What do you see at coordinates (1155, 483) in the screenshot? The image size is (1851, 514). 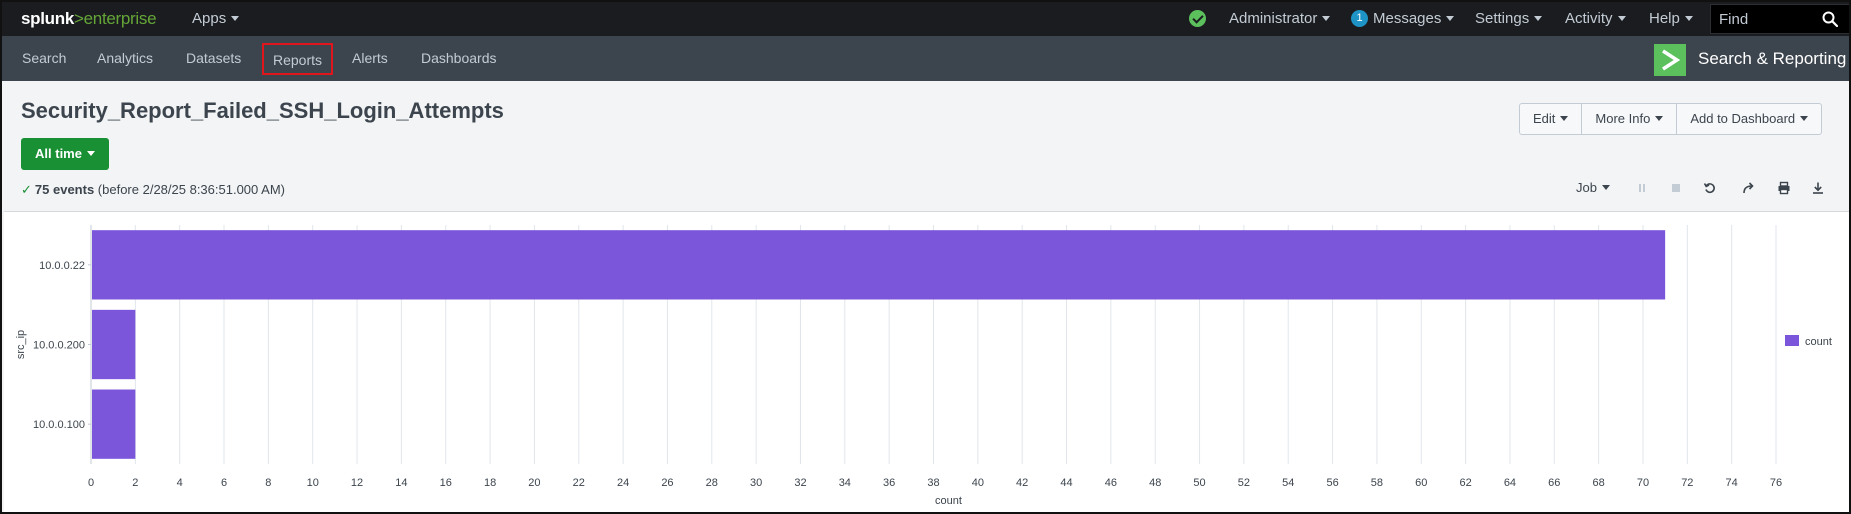 I see `x-tick-label: 48` at bounding box center [1155, 483].